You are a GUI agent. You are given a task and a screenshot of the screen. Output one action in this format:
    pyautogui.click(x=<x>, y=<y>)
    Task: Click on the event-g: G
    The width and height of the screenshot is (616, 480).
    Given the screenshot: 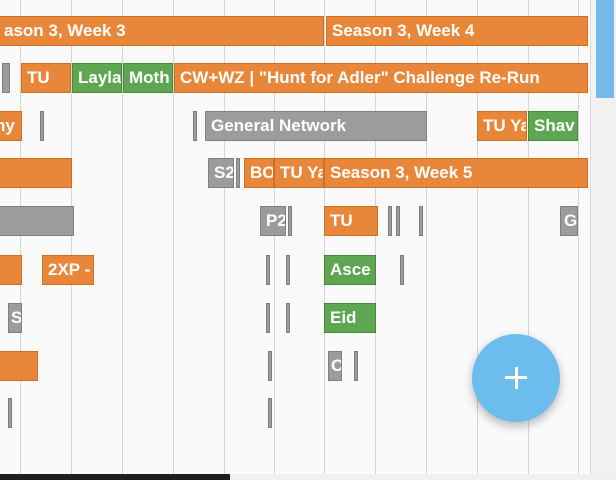 What is the action you would take?
    pyautogui.click(x=569, y=221)
    